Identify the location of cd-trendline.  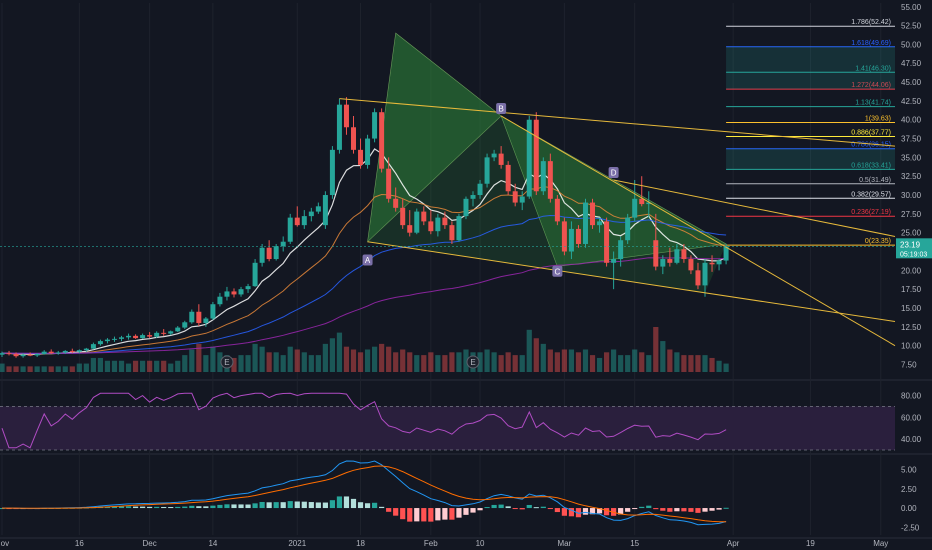
(754, 208).